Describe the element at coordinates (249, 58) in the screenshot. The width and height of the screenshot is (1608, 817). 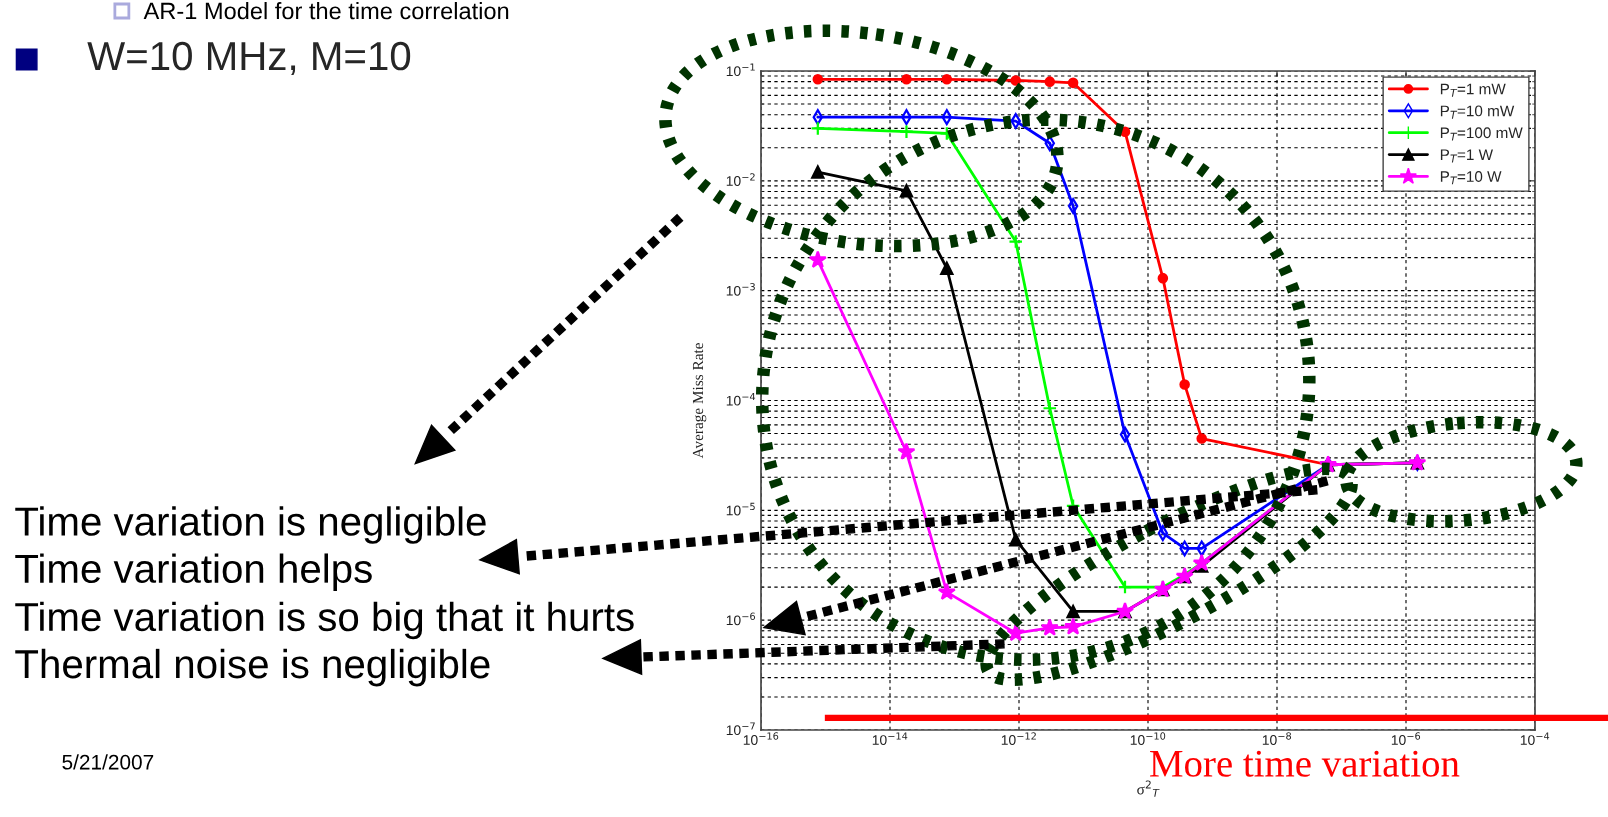
I see `text: W=10 MHz, M=10` at that location.